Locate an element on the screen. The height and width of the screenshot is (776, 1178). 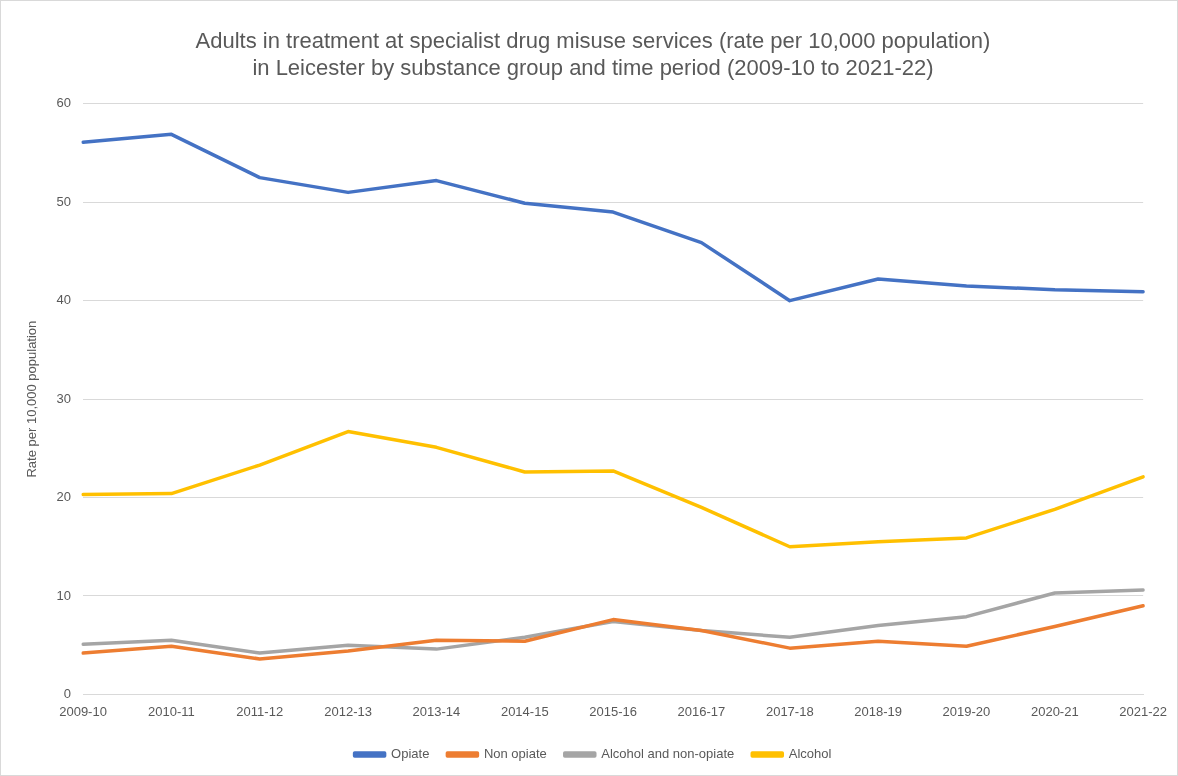
y-axis-title: Rate per 10,000 population is located at coordinates (32, 399).